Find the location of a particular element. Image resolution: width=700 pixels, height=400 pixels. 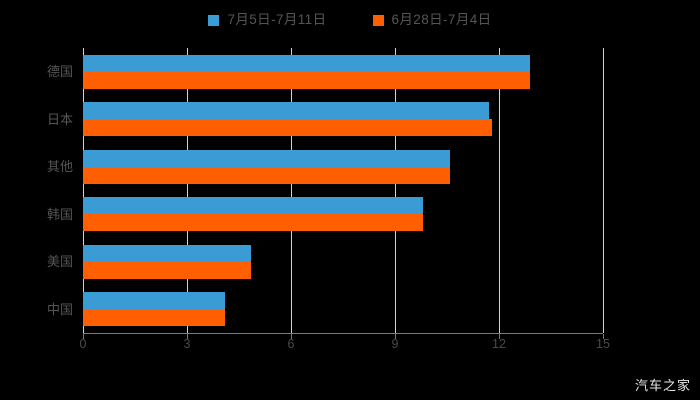

legend-label-series-2: 6月28日-7月4日 is located at coordinates (441, 20).